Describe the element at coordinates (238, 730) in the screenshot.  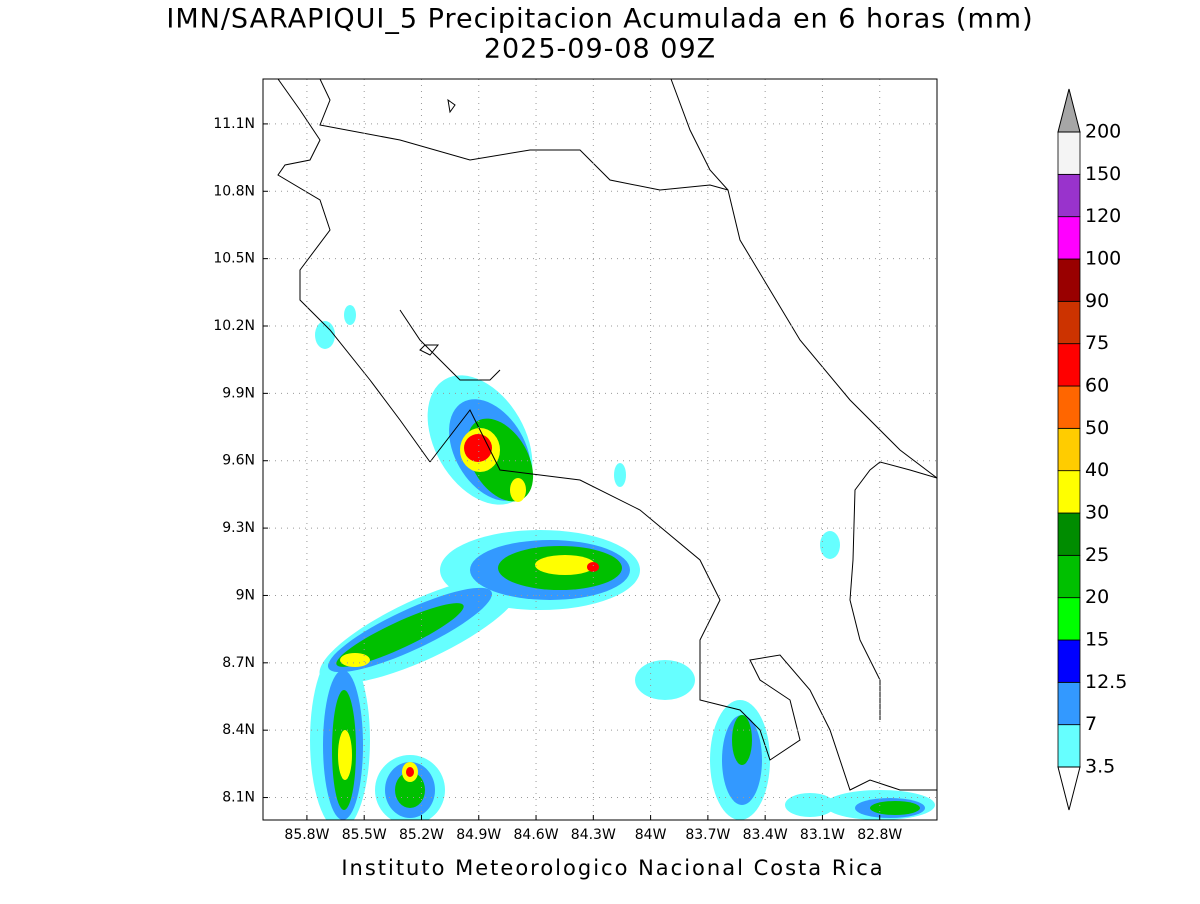
I see `y-tick-label: 8.4N` at that location.